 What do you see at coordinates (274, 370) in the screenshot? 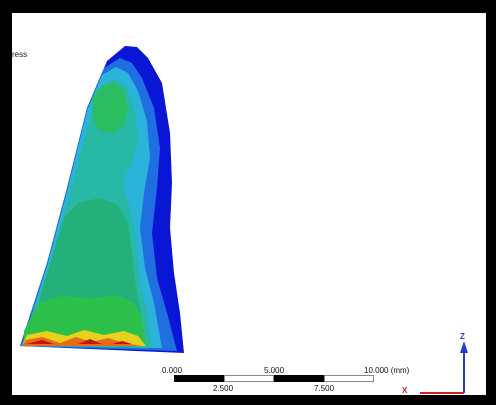
I see `scale-label-5: 5.000` at bounding box center [274, 370].